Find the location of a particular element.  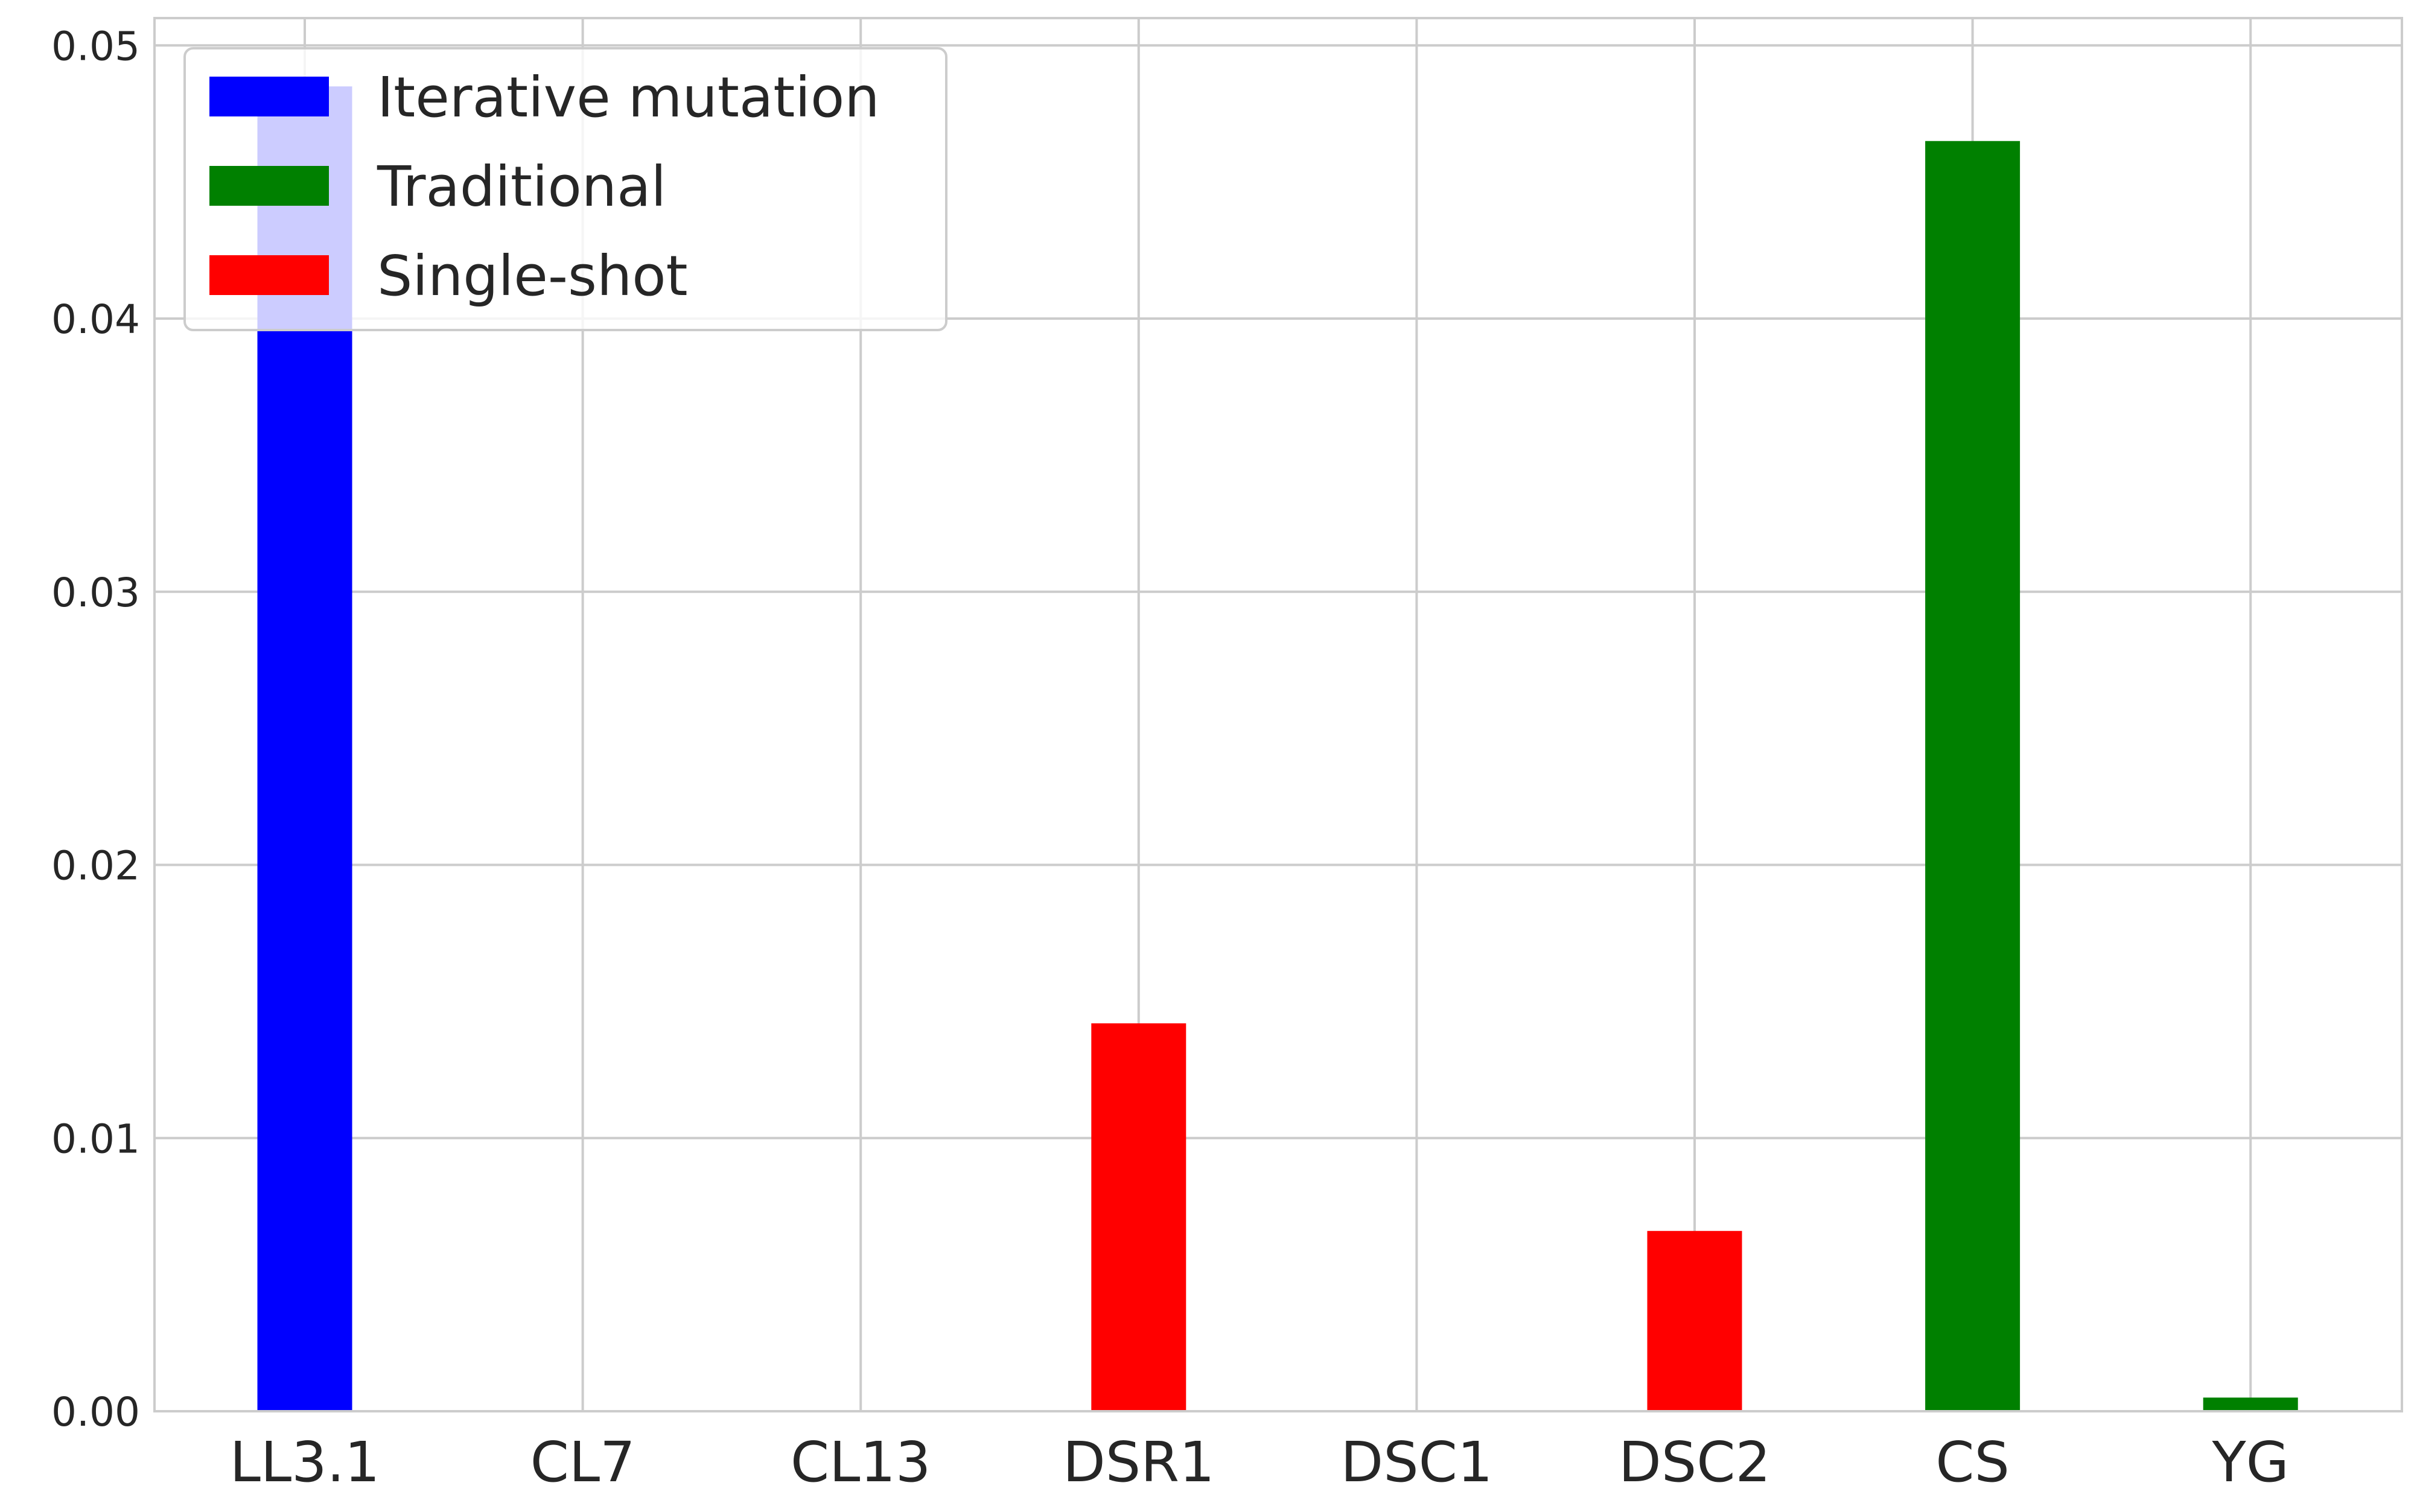

x-tick-label: CL7 is located at coordinates (582, 1463).